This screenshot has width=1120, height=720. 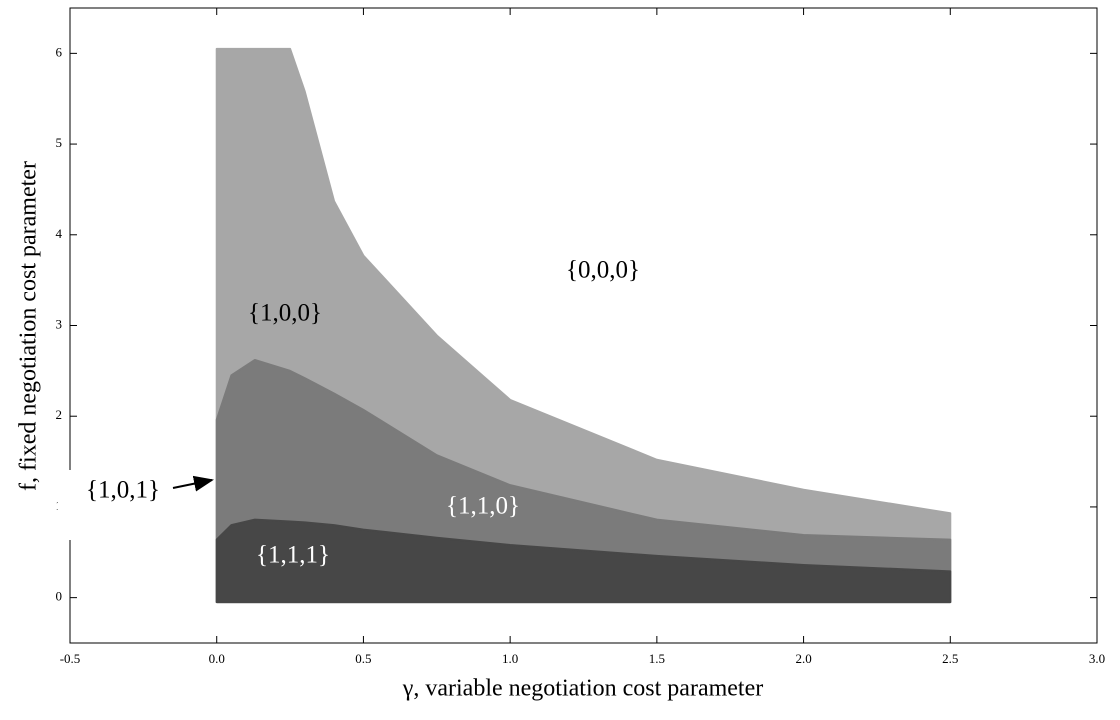 What do you see at coordinates (59, 142) in the screenshot?
I see `y-tick-label: 5` at bounding box center [59, 142].